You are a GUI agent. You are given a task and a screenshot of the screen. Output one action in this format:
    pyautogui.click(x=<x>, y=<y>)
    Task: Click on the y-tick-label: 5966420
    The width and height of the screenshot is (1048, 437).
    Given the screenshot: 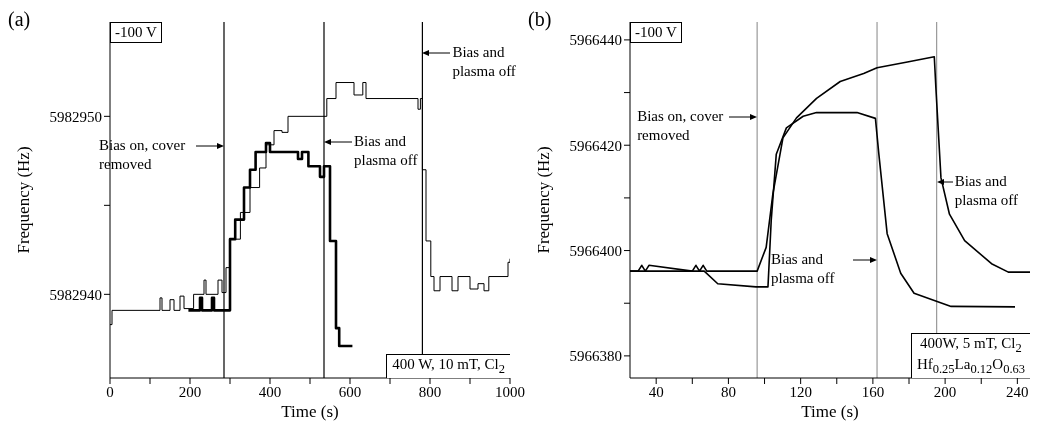 What is the action you would take?
    pyautogui.click(x=595, y=145)
    